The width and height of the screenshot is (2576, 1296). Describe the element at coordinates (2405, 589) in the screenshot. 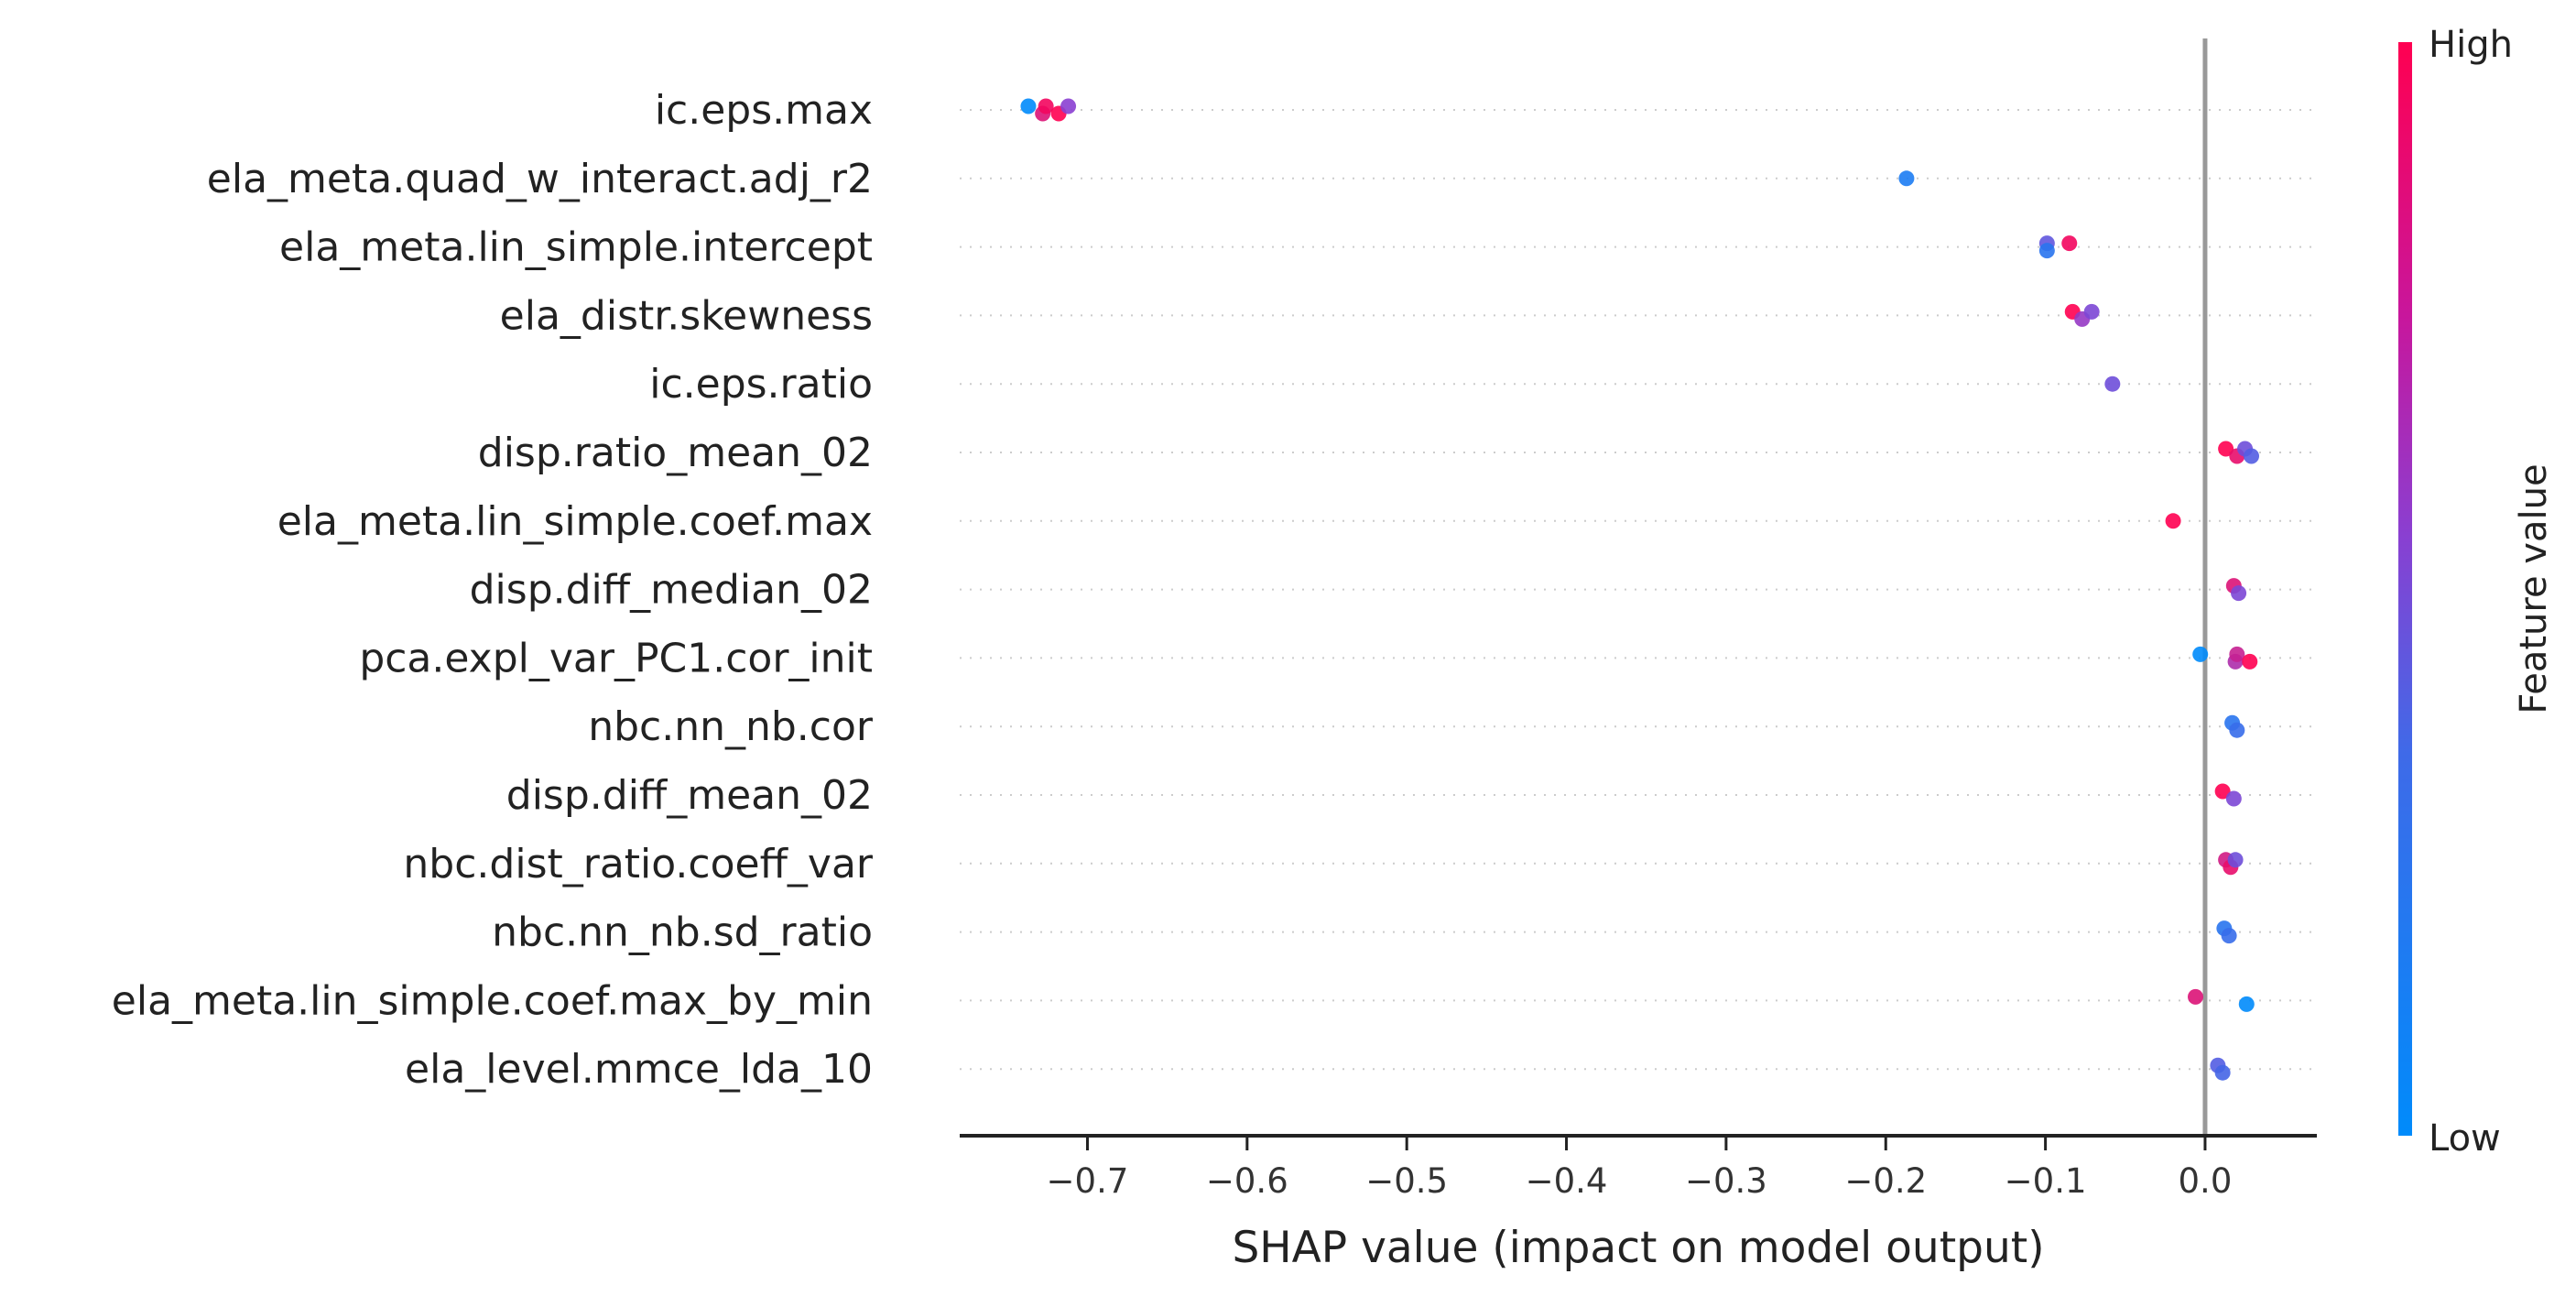

I see `colorbar-gradient` at that location.